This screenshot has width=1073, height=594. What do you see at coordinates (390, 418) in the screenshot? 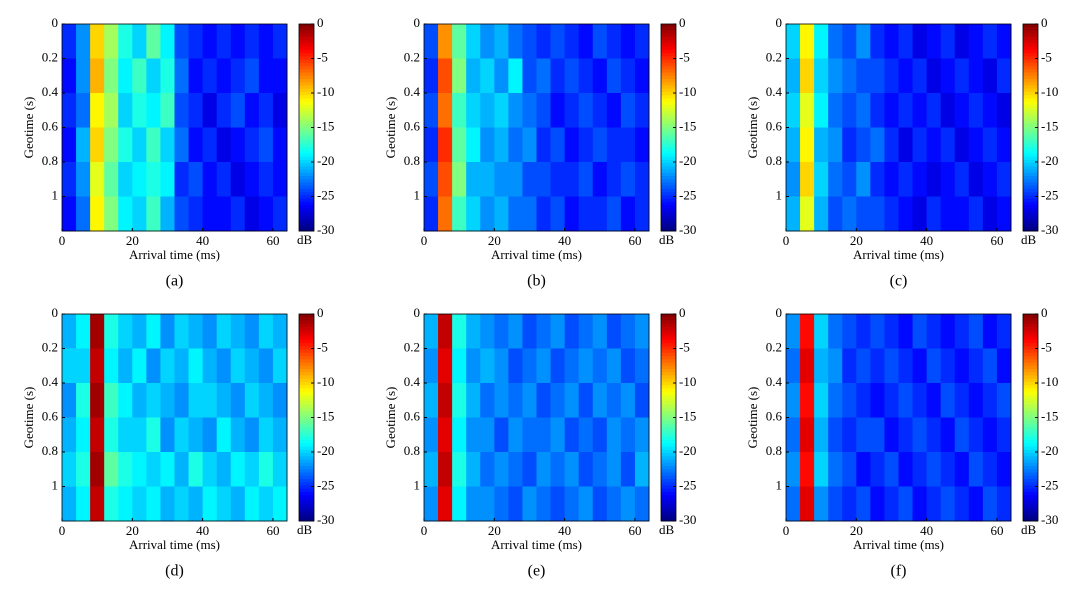
I see `y-axis-label: Geotime (s)` at bounding box center [390, 418].